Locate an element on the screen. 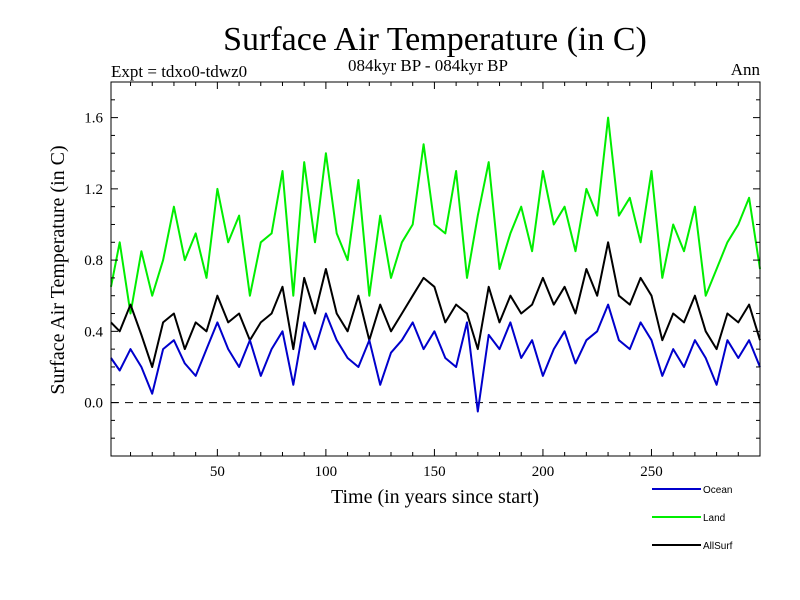 The height and width of the screenshot is (600, 800). chart-title: Surface Air Temperature (in C) is located at coordinates (435, 39).